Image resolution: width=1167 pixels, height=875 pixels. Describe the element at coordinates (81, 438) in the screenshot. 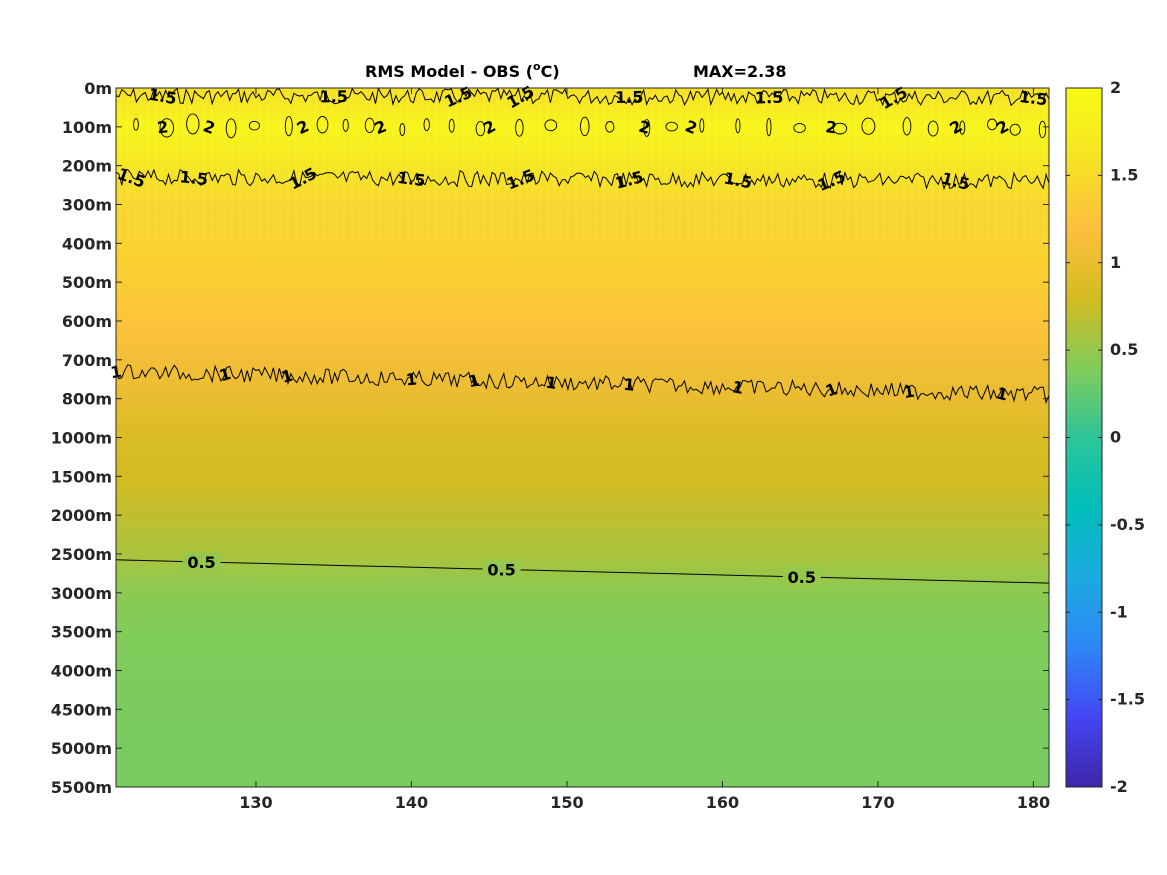

I see `y-tick-label: 1000m` at that location.